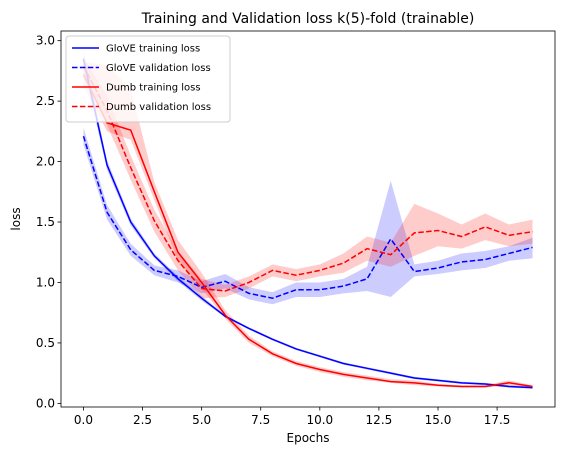 Image resolution: width=567 pixels, height=455 pixels. What do you see at coordinates (158, 107) in the screenshot?
I see `dumb-validation-loss-legend-label: Dumb validation loss` at bounding box center [158, 107].